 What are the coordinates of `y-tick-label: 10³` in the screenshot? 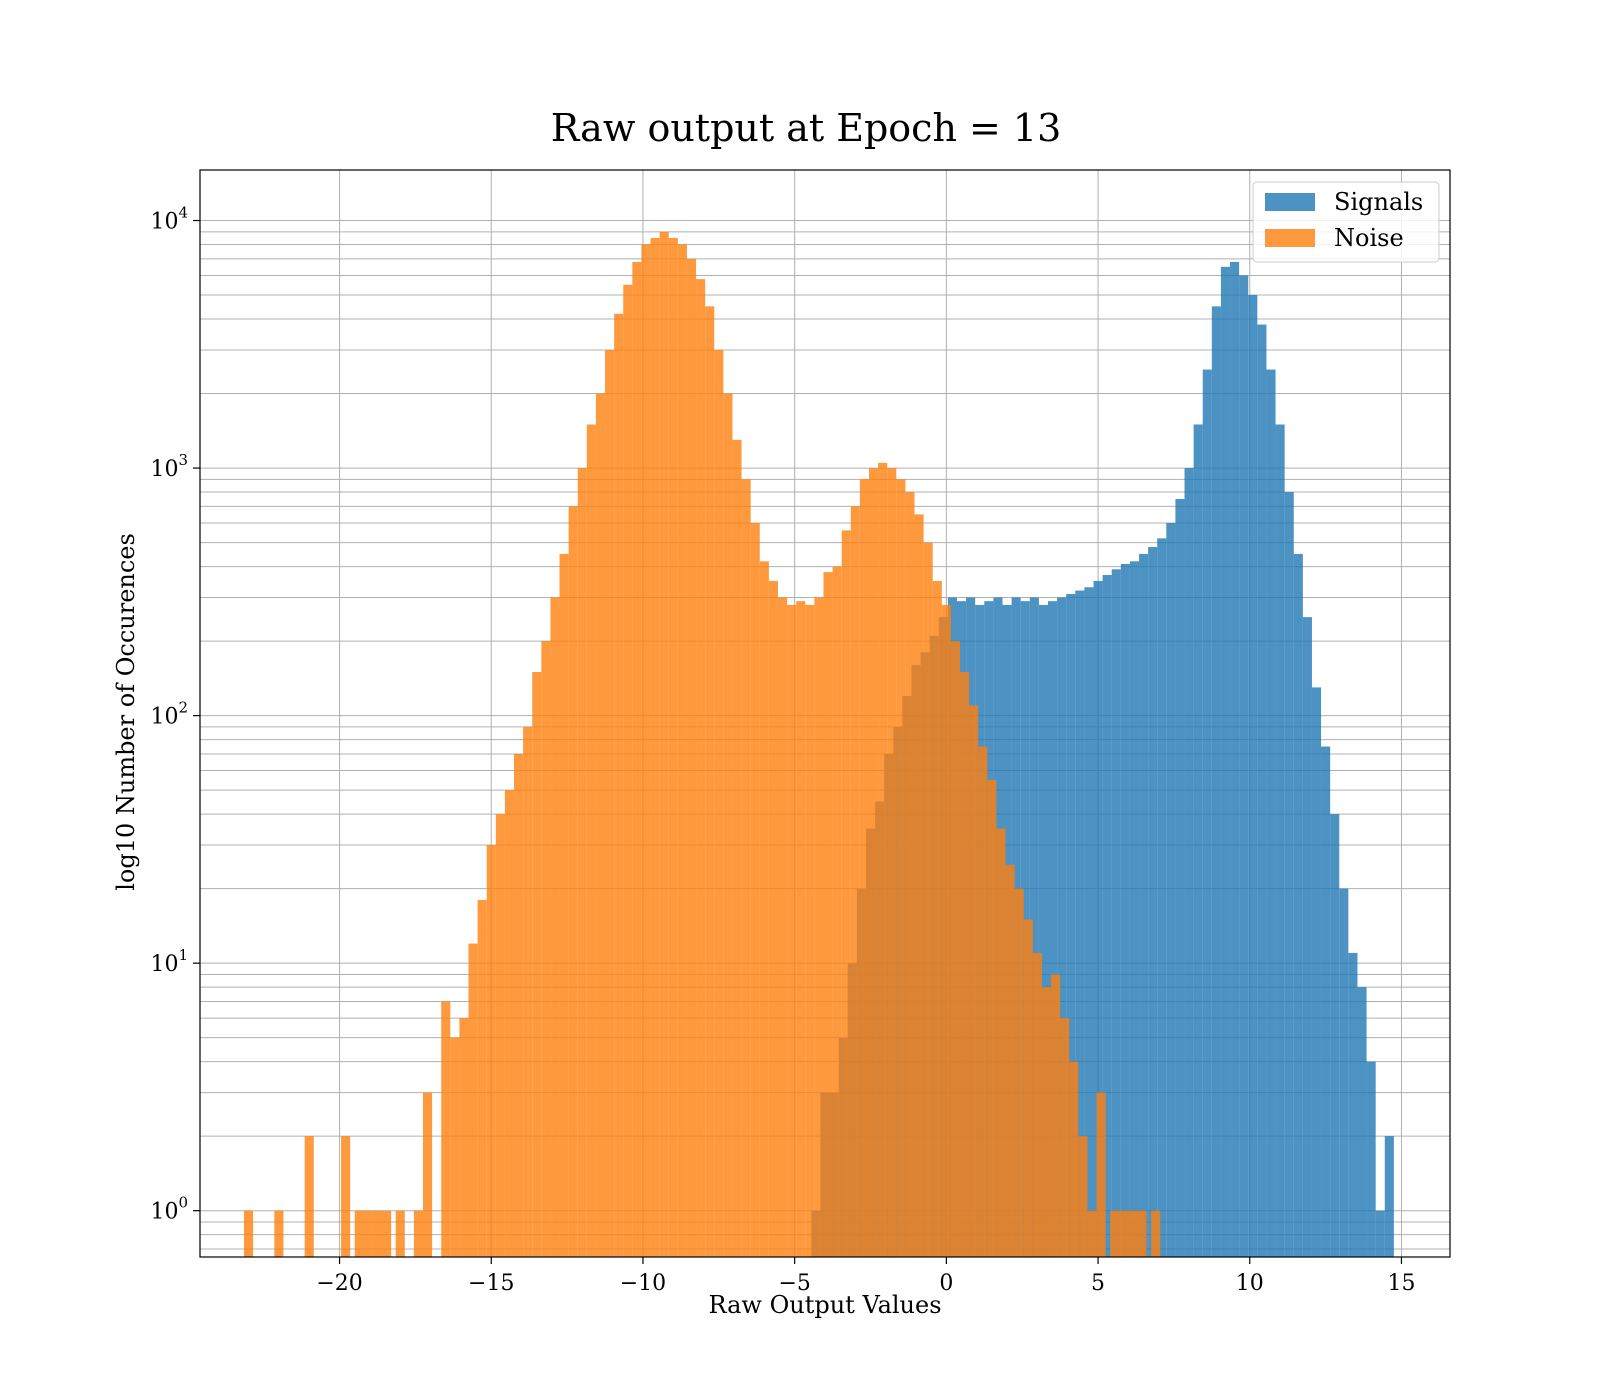 It's located at (169, 466).